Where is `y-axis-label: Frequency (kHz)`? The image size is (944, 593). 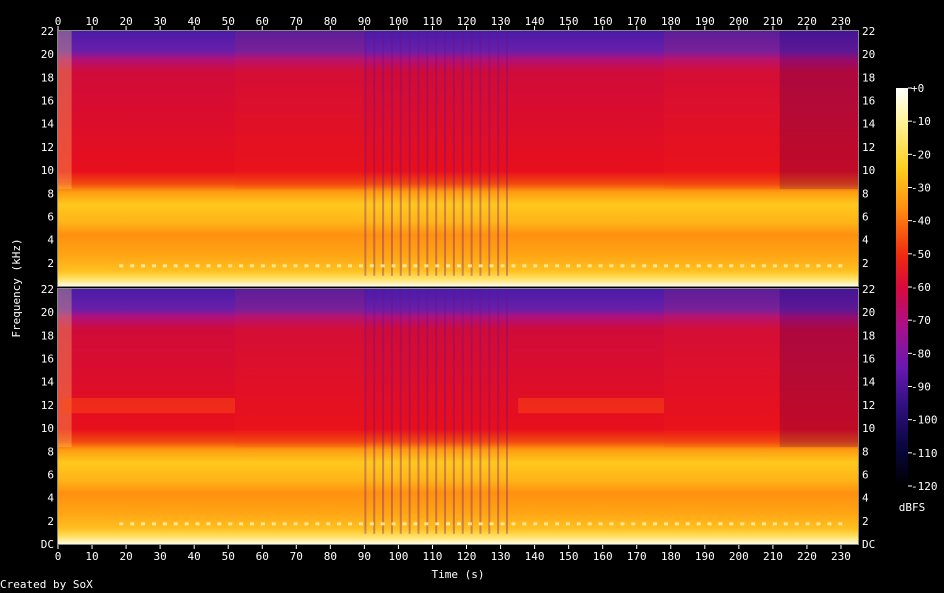 y-axis-label: Frequency (kHz) is located at coordinates (16, 287).